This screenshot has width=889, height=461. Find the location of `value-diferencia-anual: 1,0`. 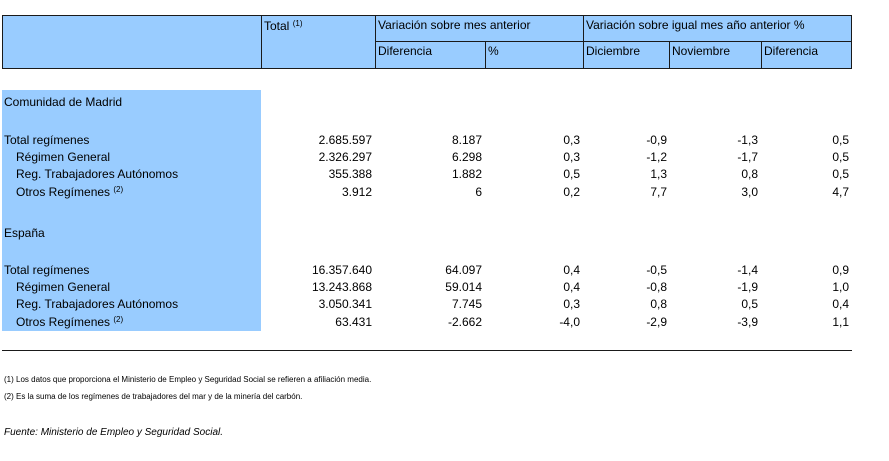

value-diferencia-anual: 1,0 is located at coordinates (840, 287).